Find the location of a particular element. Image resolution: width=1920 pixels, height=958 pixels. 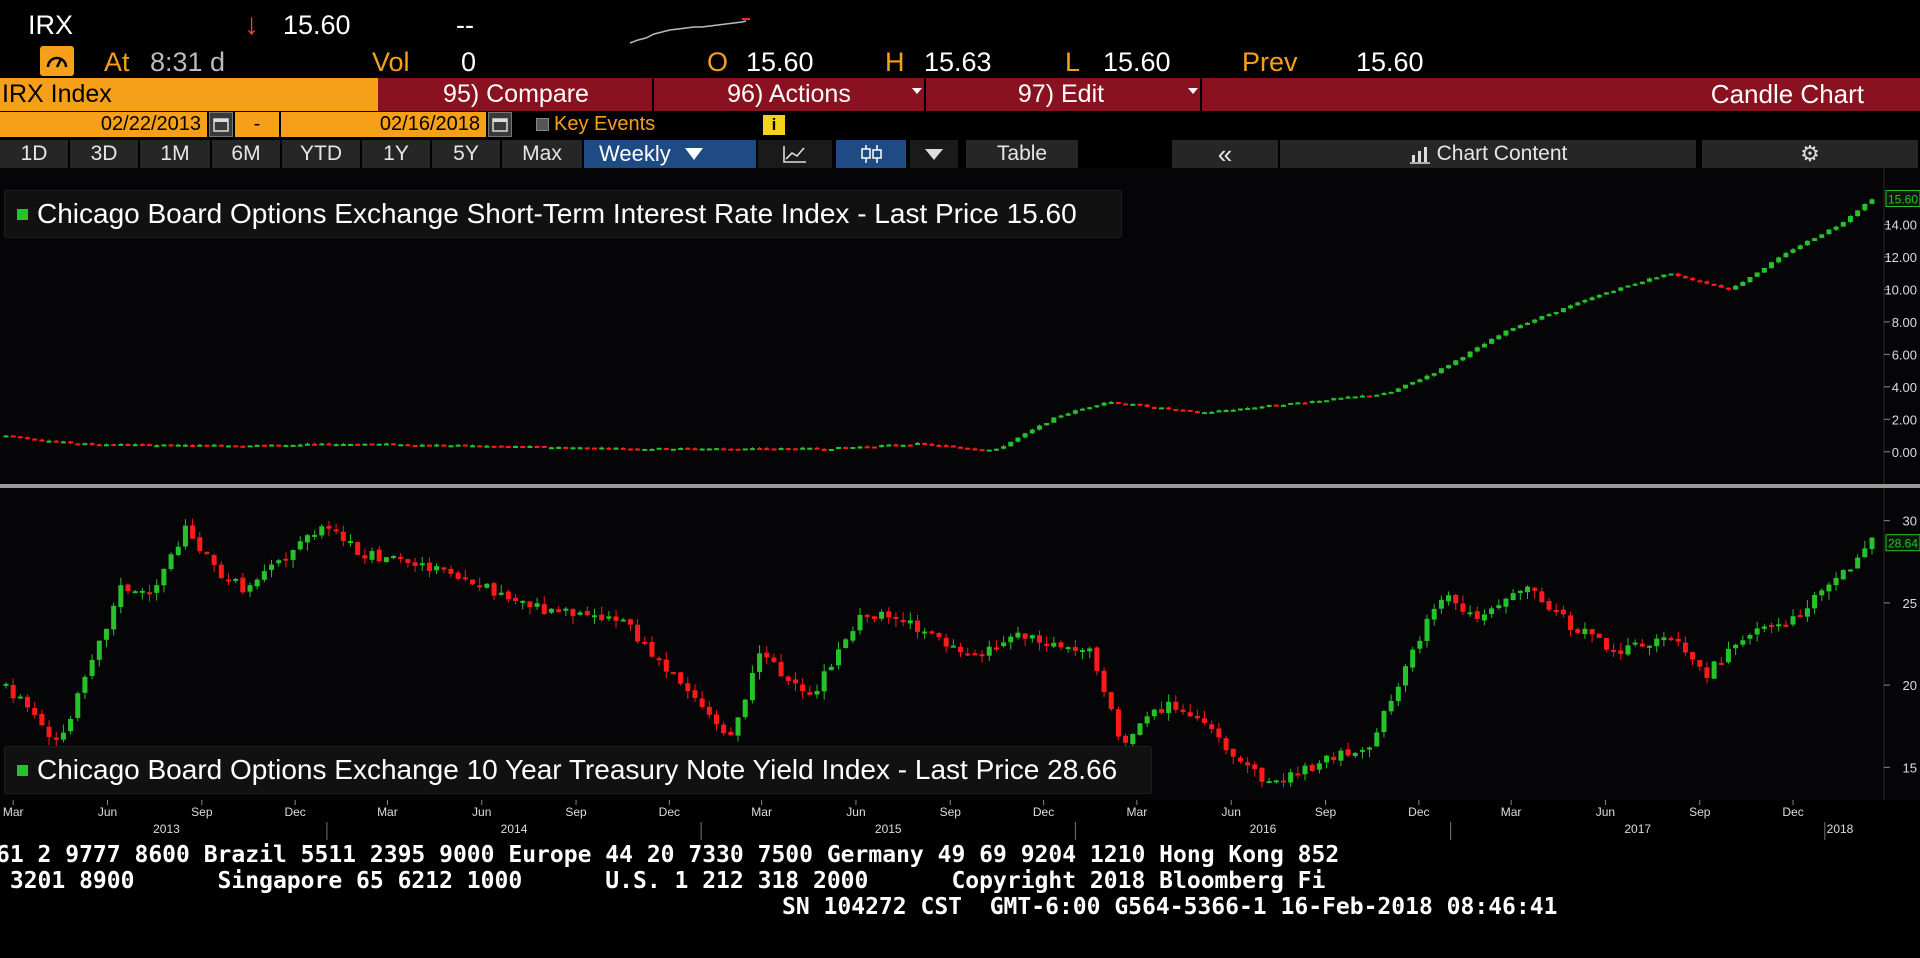

candlestick-icon is located at coordinates (871, 154).